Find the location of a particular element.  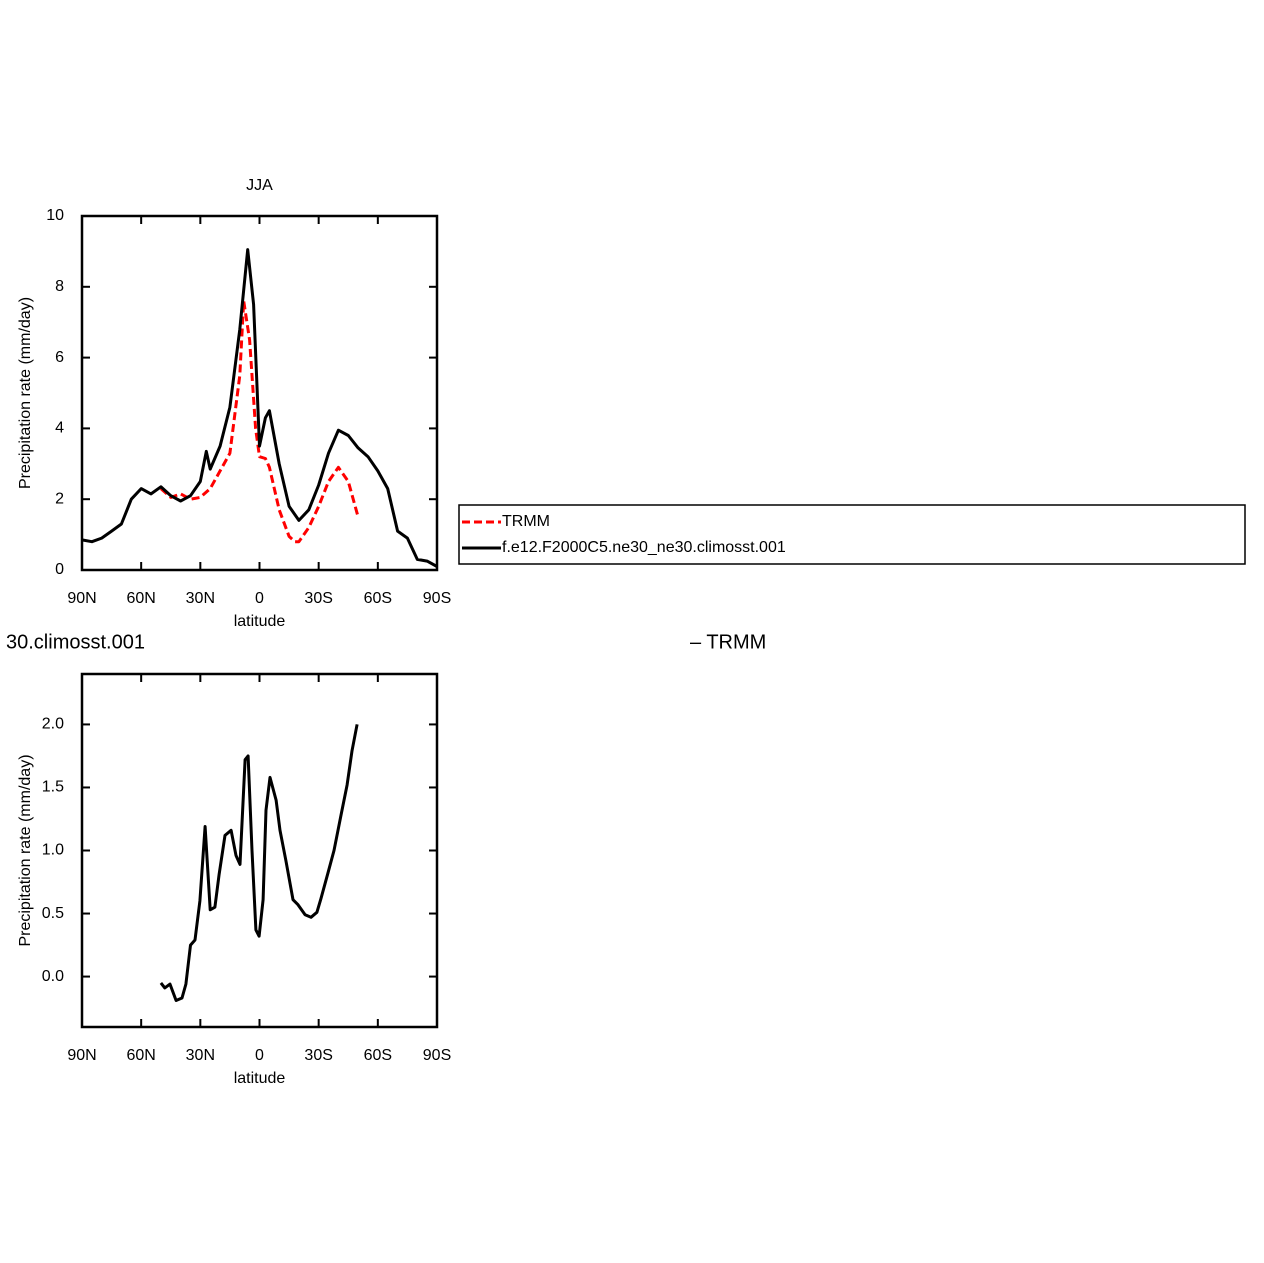

y-tick-label: 10 is located at coordinates (55, 215).